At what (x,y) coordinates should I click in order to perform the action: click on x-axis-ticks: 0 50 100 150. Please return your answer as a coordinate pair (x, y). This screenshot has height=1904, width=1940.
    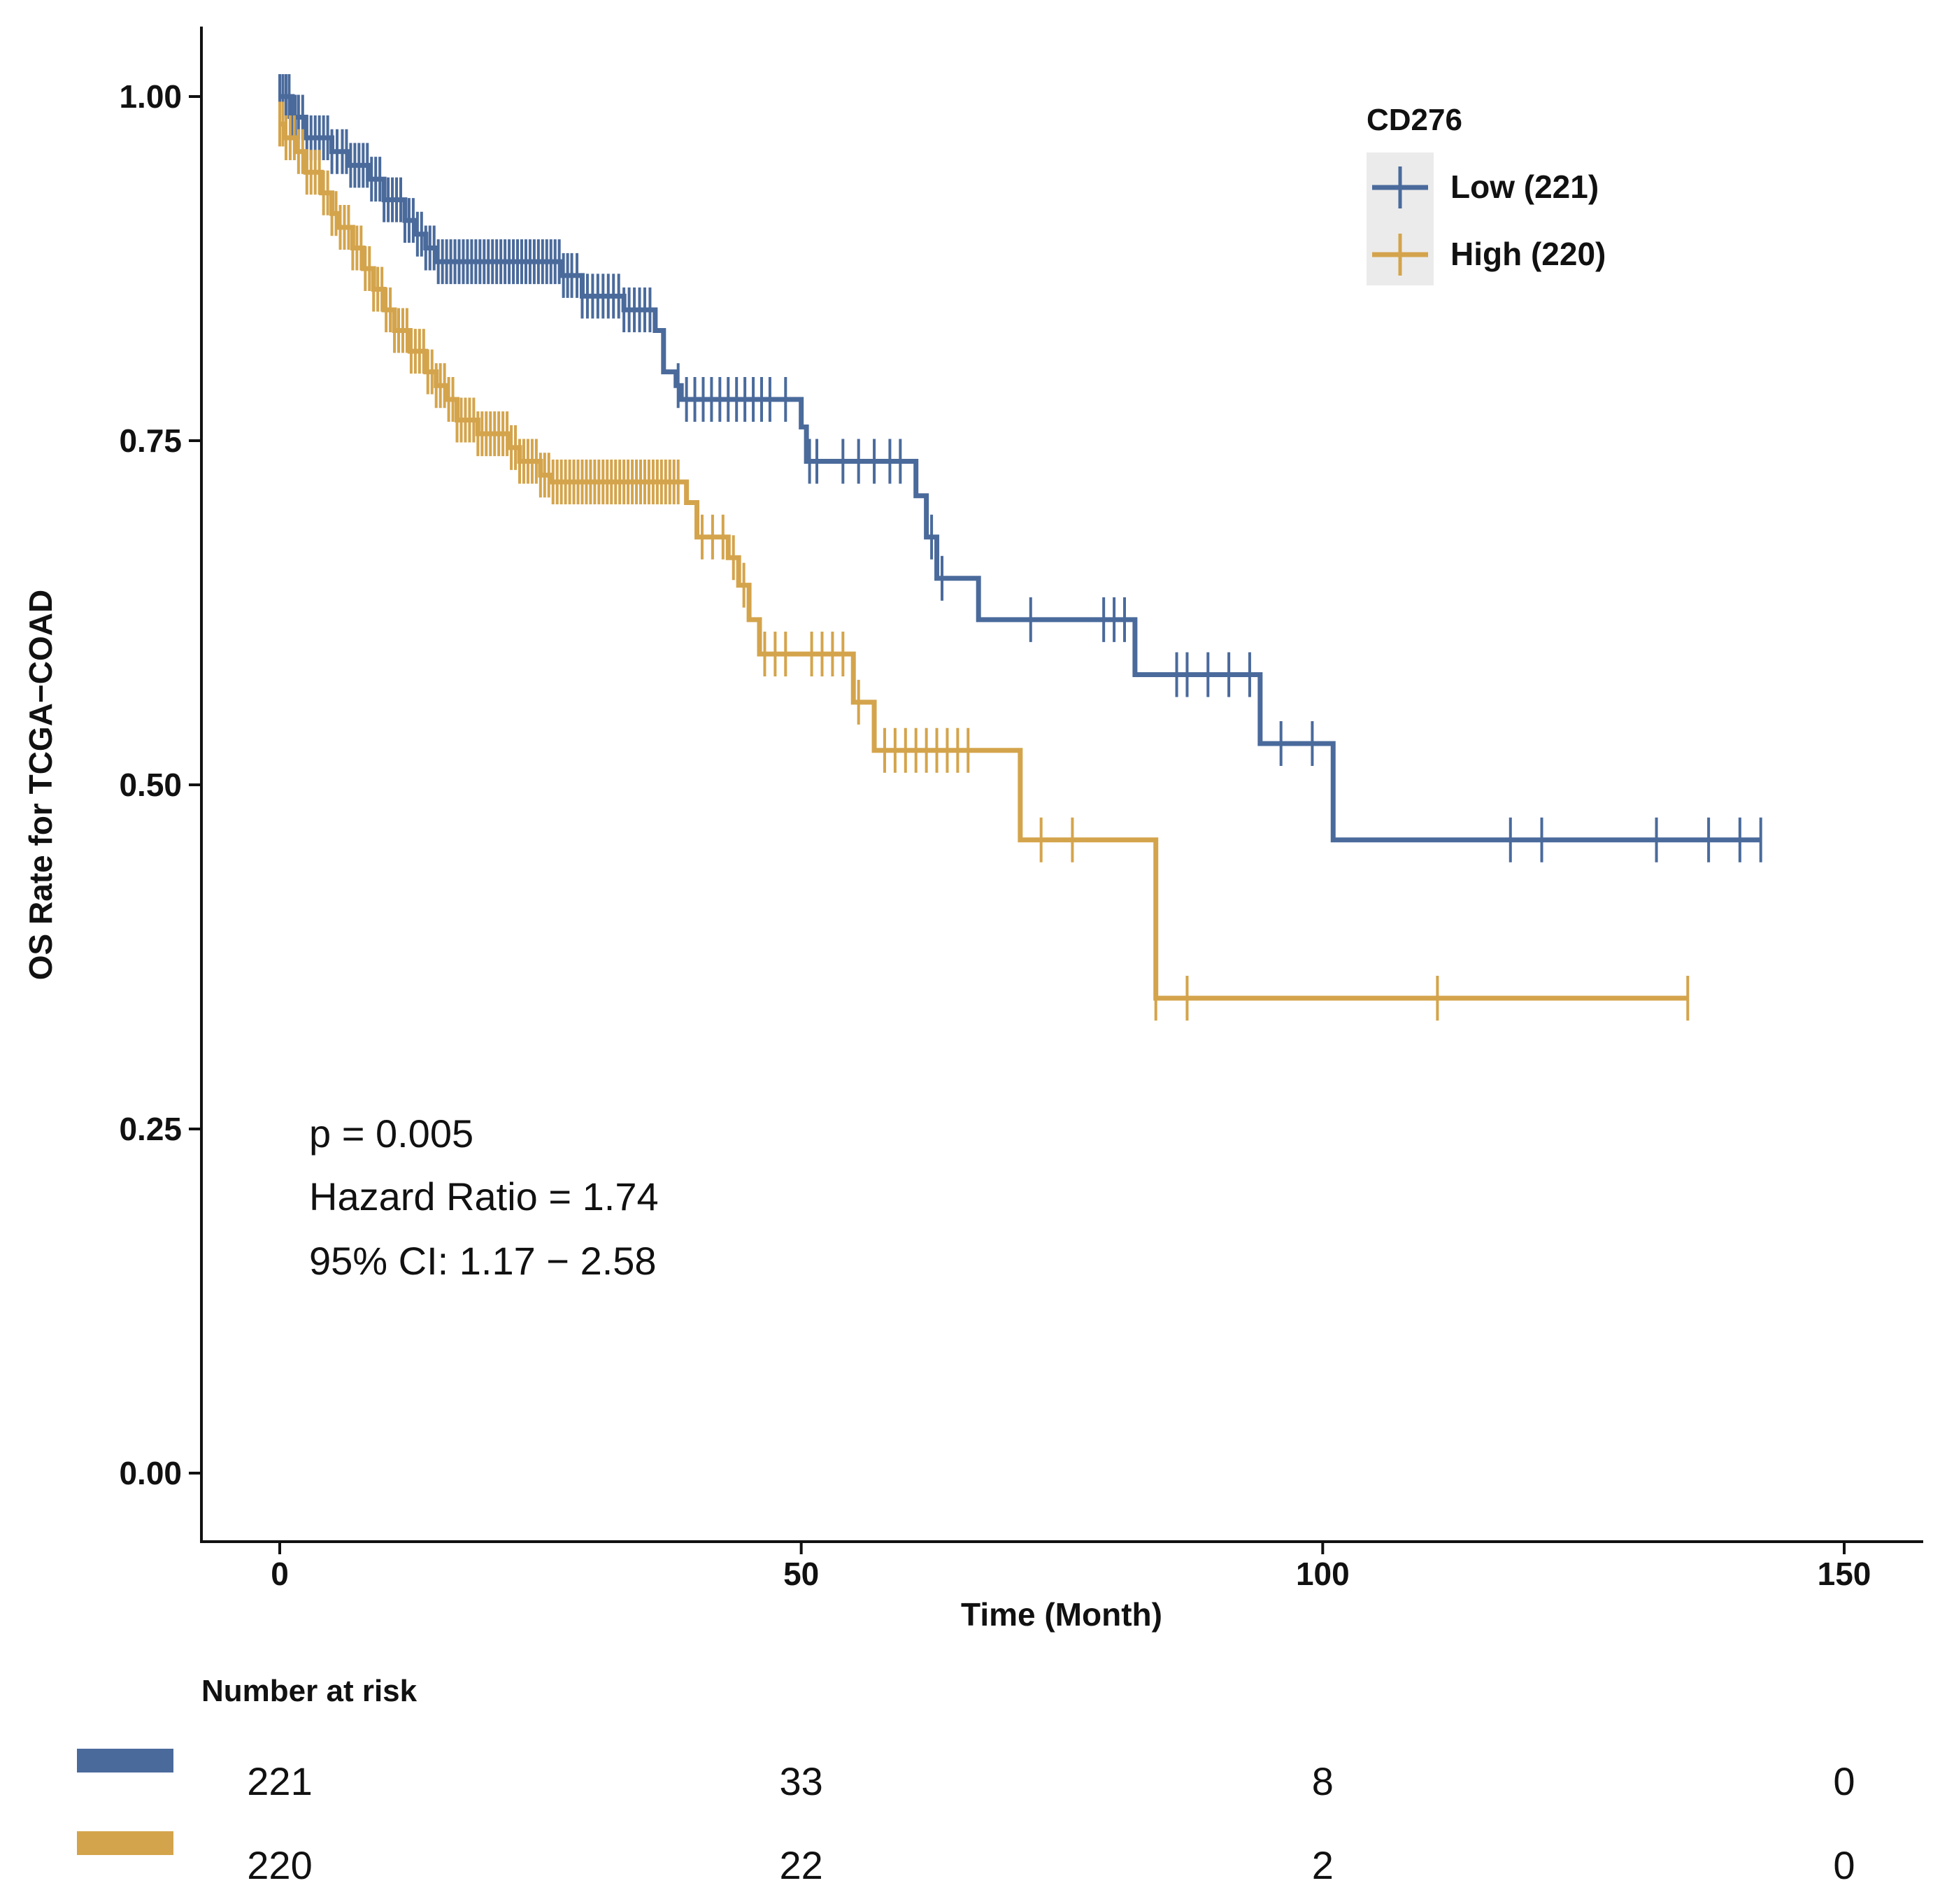
    Looking at the image, I should click on (1071, 1567).